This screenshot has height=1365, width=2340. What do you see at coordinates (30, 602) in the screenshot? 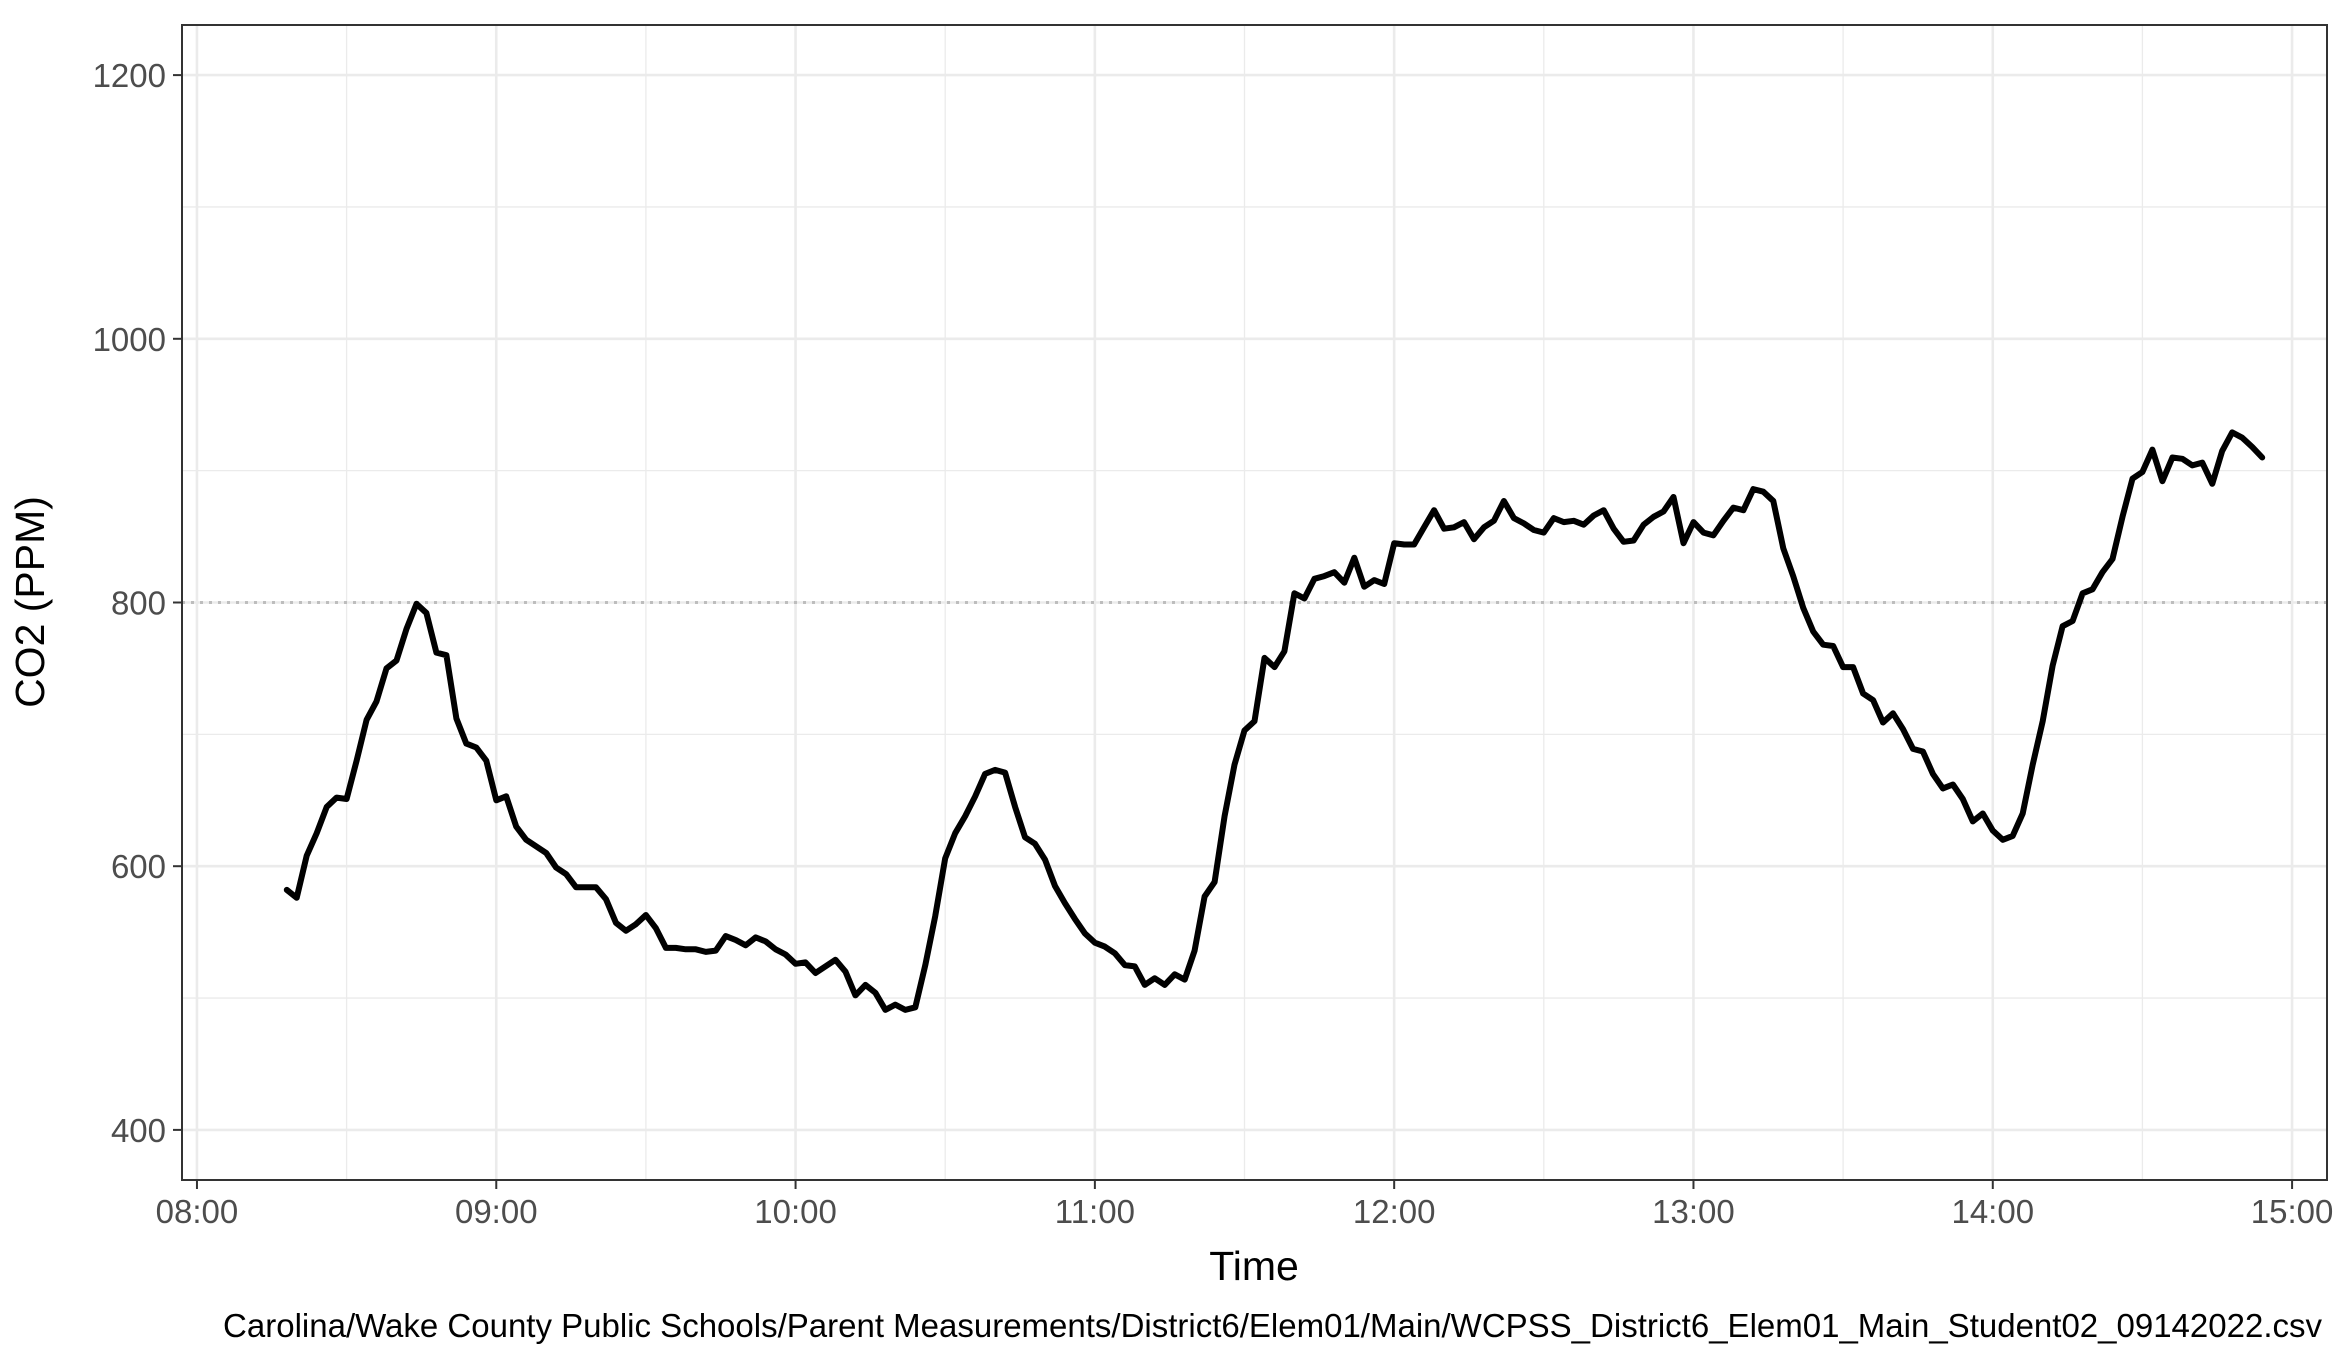
I see `y-axis-title: CO2 (PPM)` at bounding box center [30, 602].